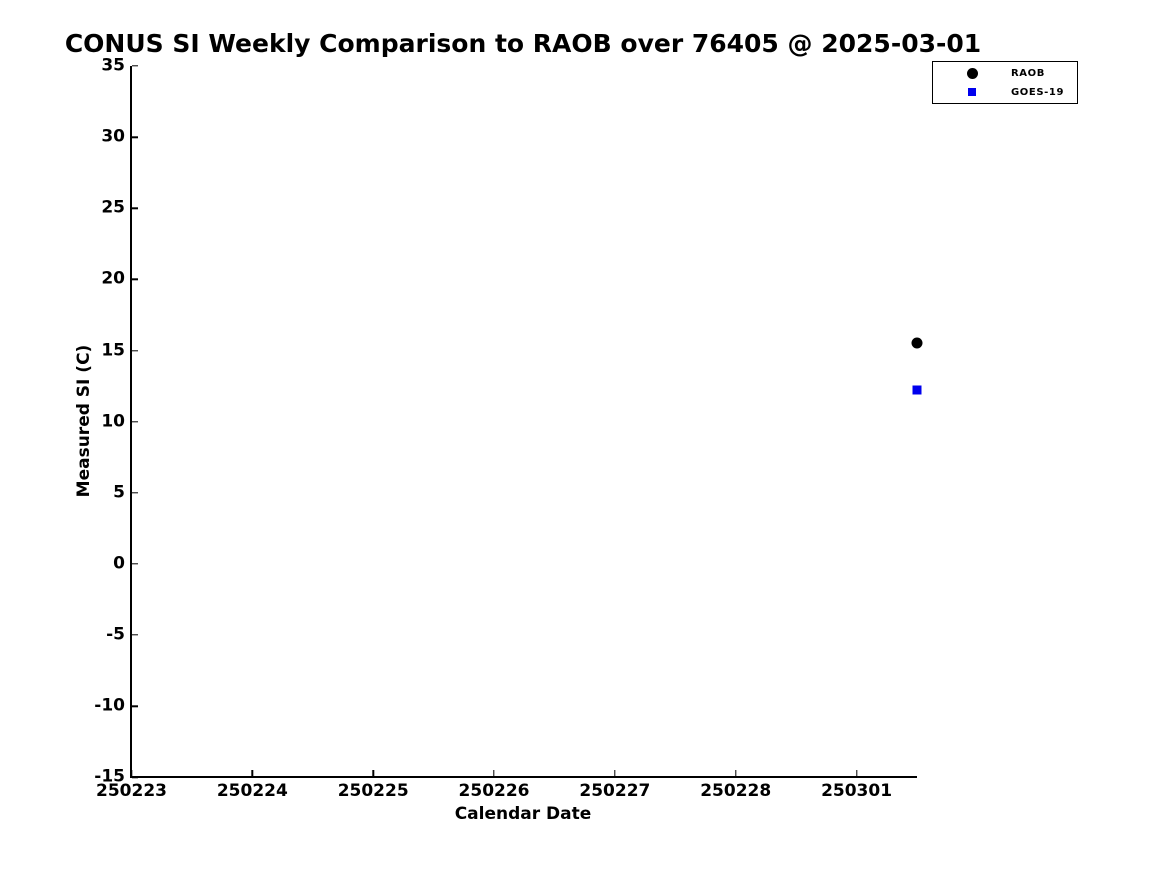 The width and height of the screenshot is (1167, 875). I want to click on legend-label-goes-19: GOES-19, so click(1038, 92).